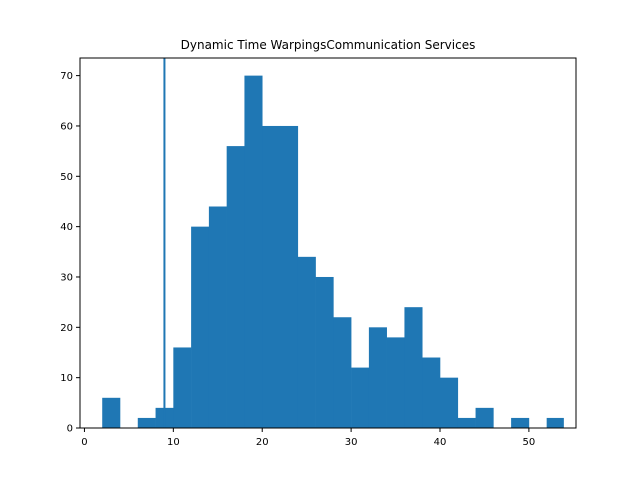 Image resolution: width=640 pixels, height=480 pixels. Describe the element at coordinates (173, 442) in the screenshot. I see `x-tick-label: 10` at that location.